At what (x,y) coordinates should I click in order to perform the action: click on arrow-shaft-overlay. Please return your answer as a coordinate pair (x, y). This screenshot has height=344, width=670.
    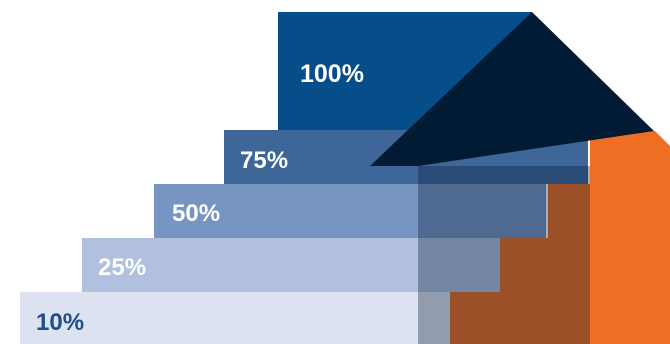
    Looking at the image, I should click on (504, 255).